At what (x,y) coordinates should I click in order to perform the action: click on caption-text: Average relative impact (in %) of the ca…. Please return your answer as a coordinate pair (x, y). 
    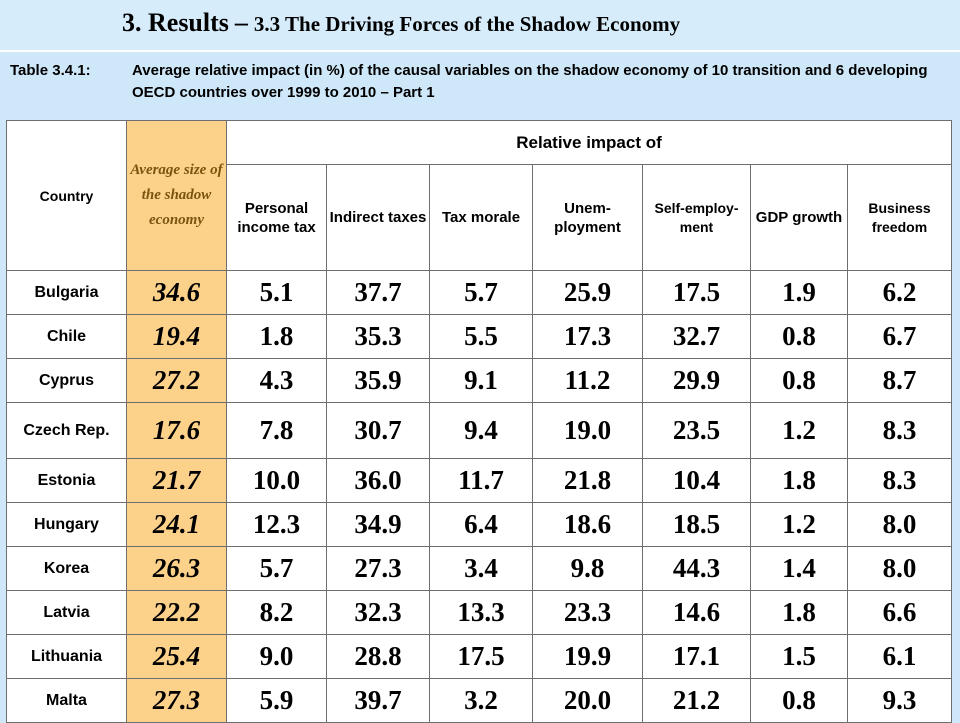
    Looking at the image, I should click on (530, 81).